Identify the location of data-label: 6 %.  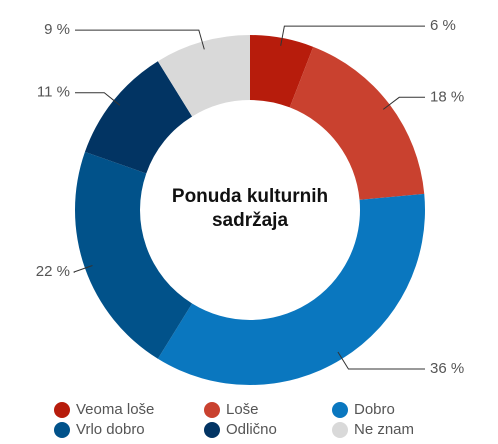
(443, 25).